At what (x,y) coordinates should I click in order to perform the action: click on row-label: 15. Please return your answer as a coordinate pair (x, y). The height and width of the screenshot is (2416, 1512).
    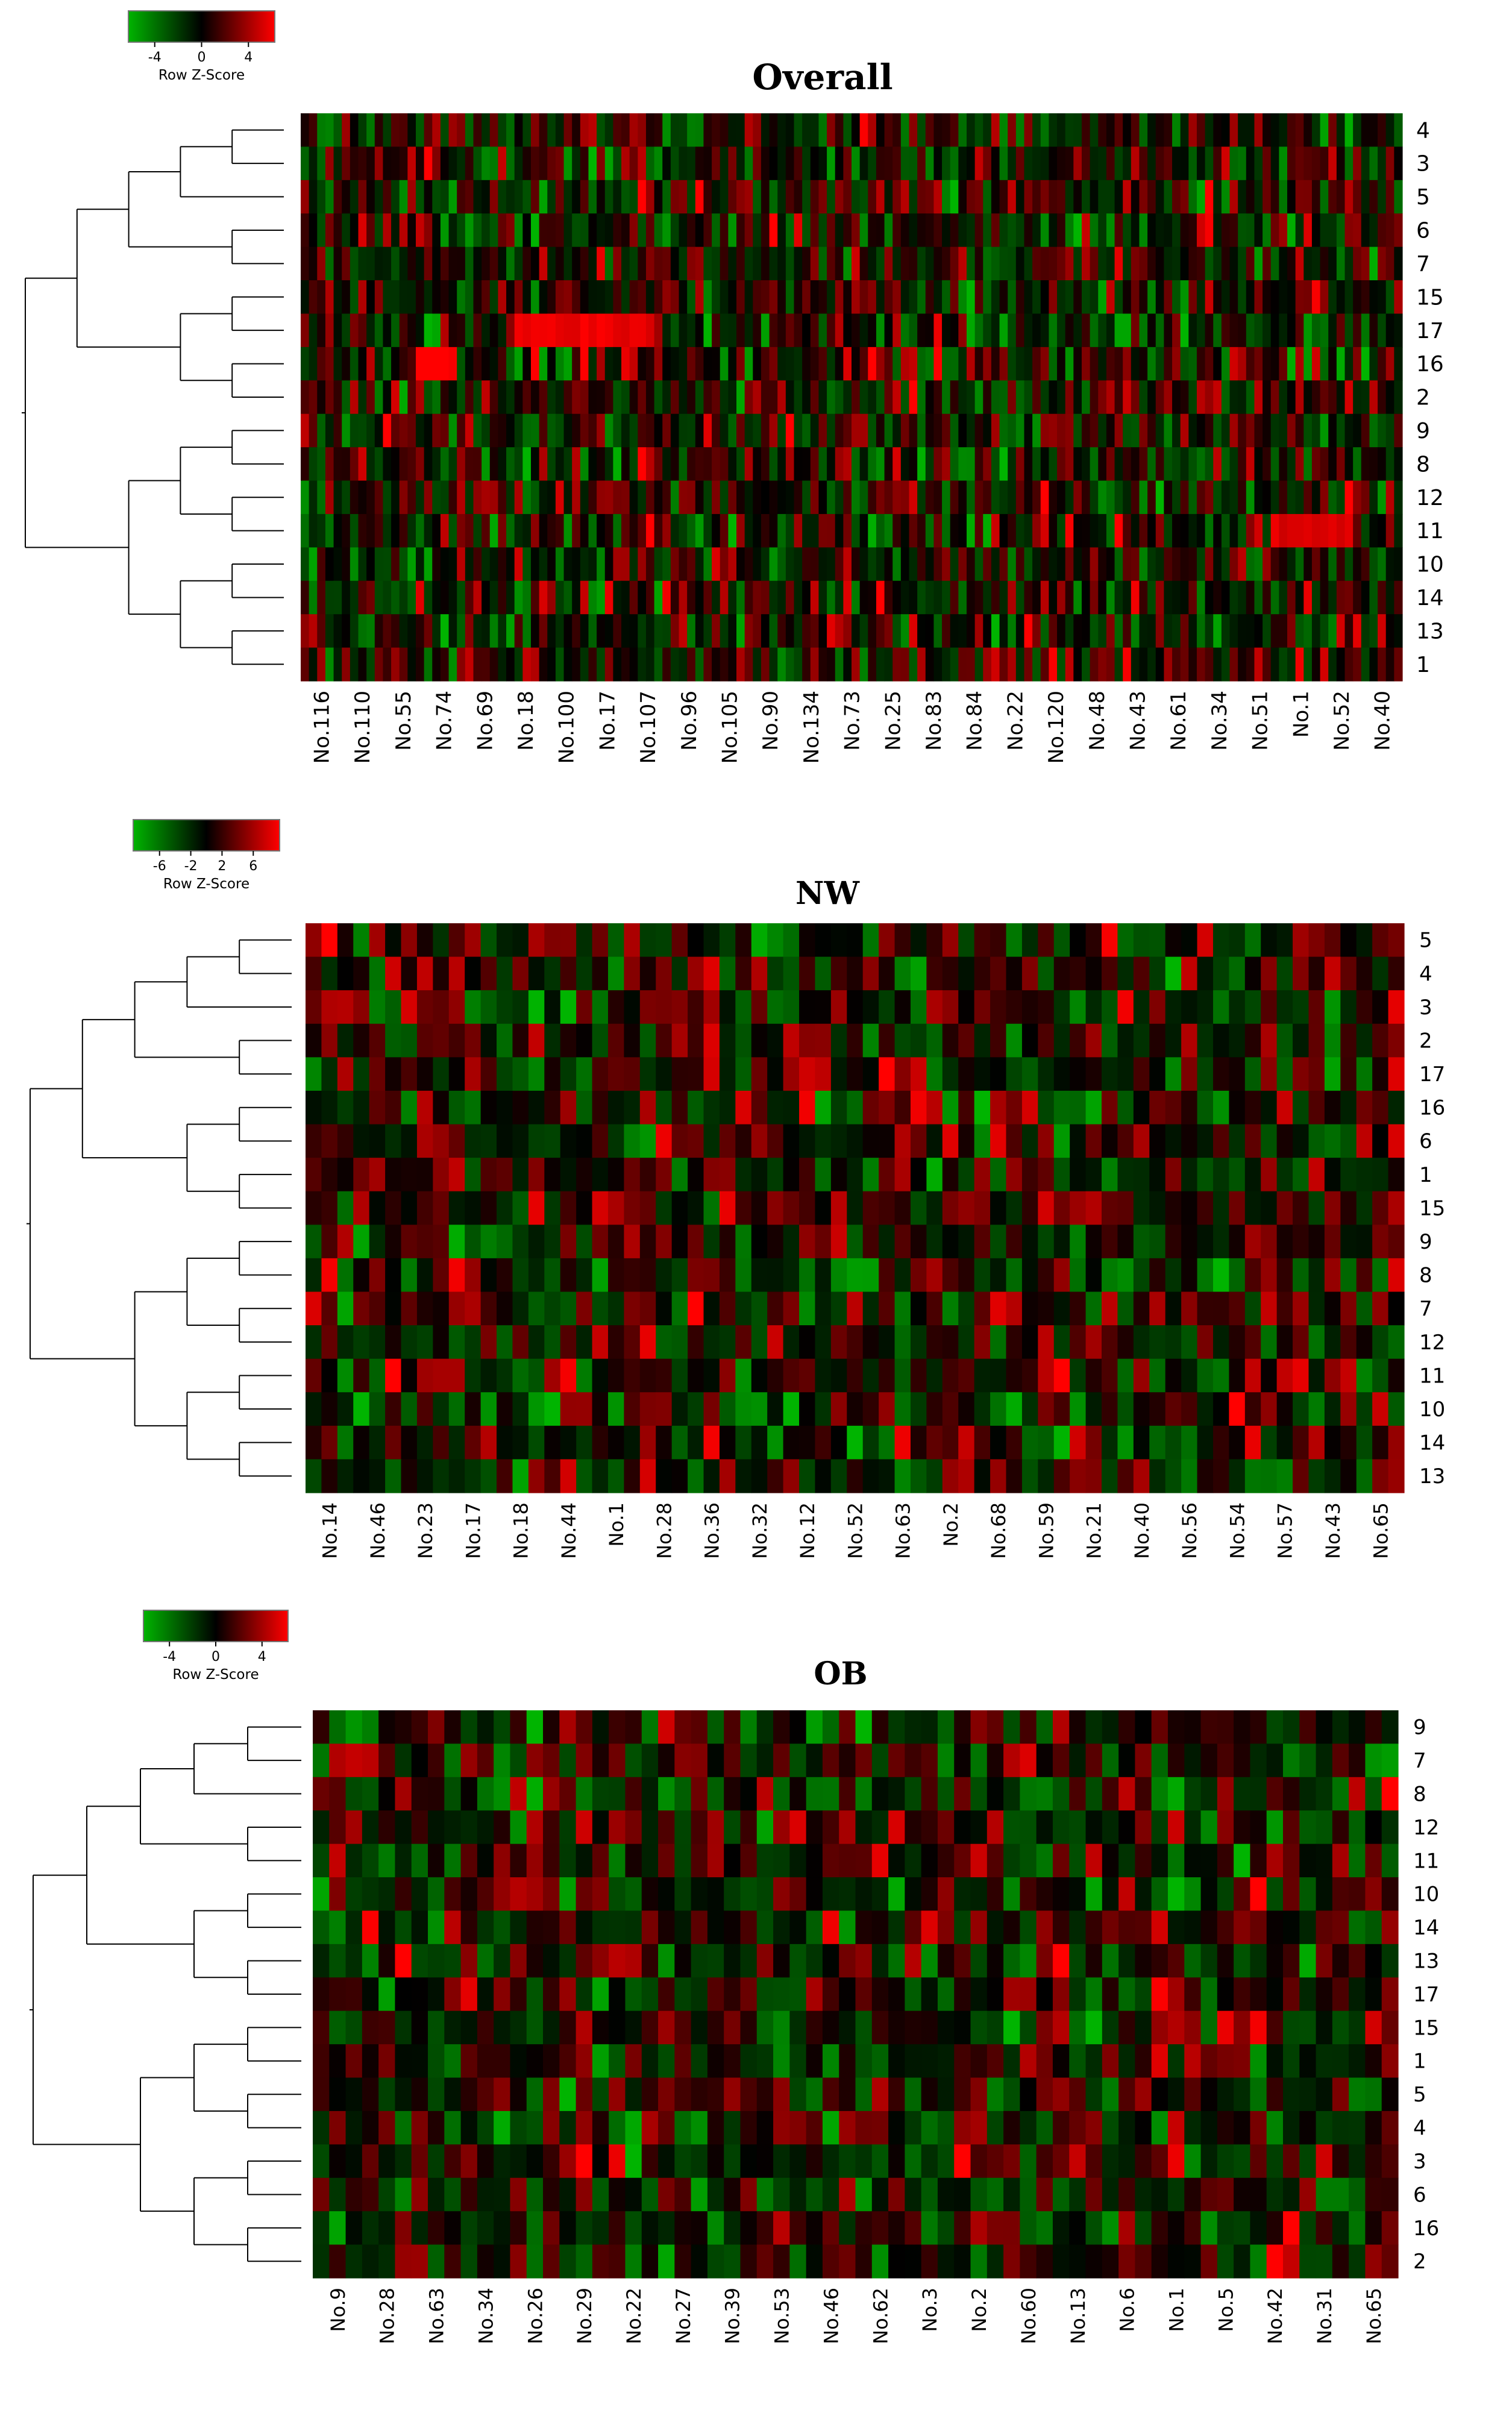
    Looking at the image, I should click on (1432, 1208).